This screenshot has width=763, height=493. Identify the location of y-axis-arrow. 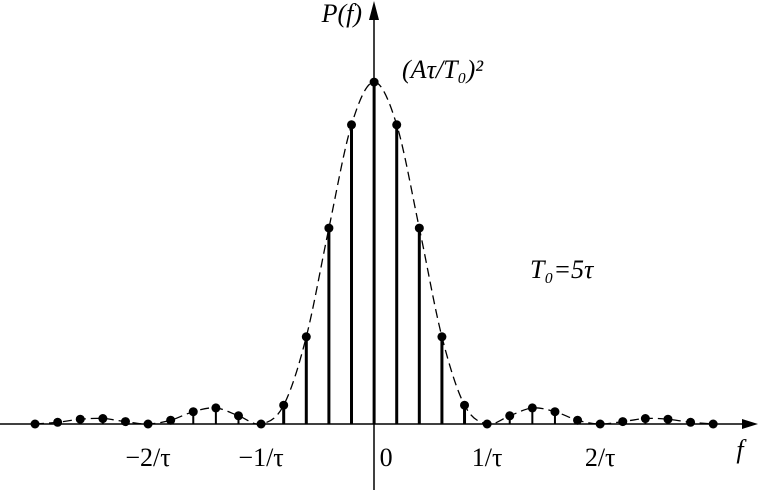
(374, 10).